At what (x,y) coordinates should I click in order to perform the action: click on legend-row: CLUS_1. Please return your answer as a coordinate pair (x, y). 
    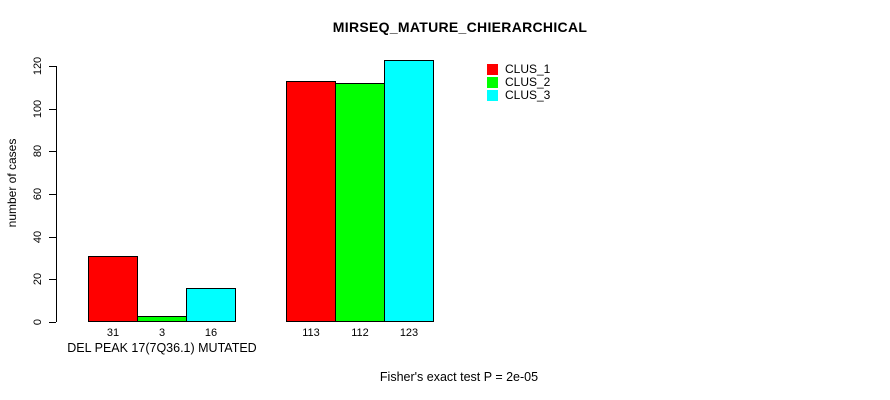
    Looking at the image, I should click on (518, 69).